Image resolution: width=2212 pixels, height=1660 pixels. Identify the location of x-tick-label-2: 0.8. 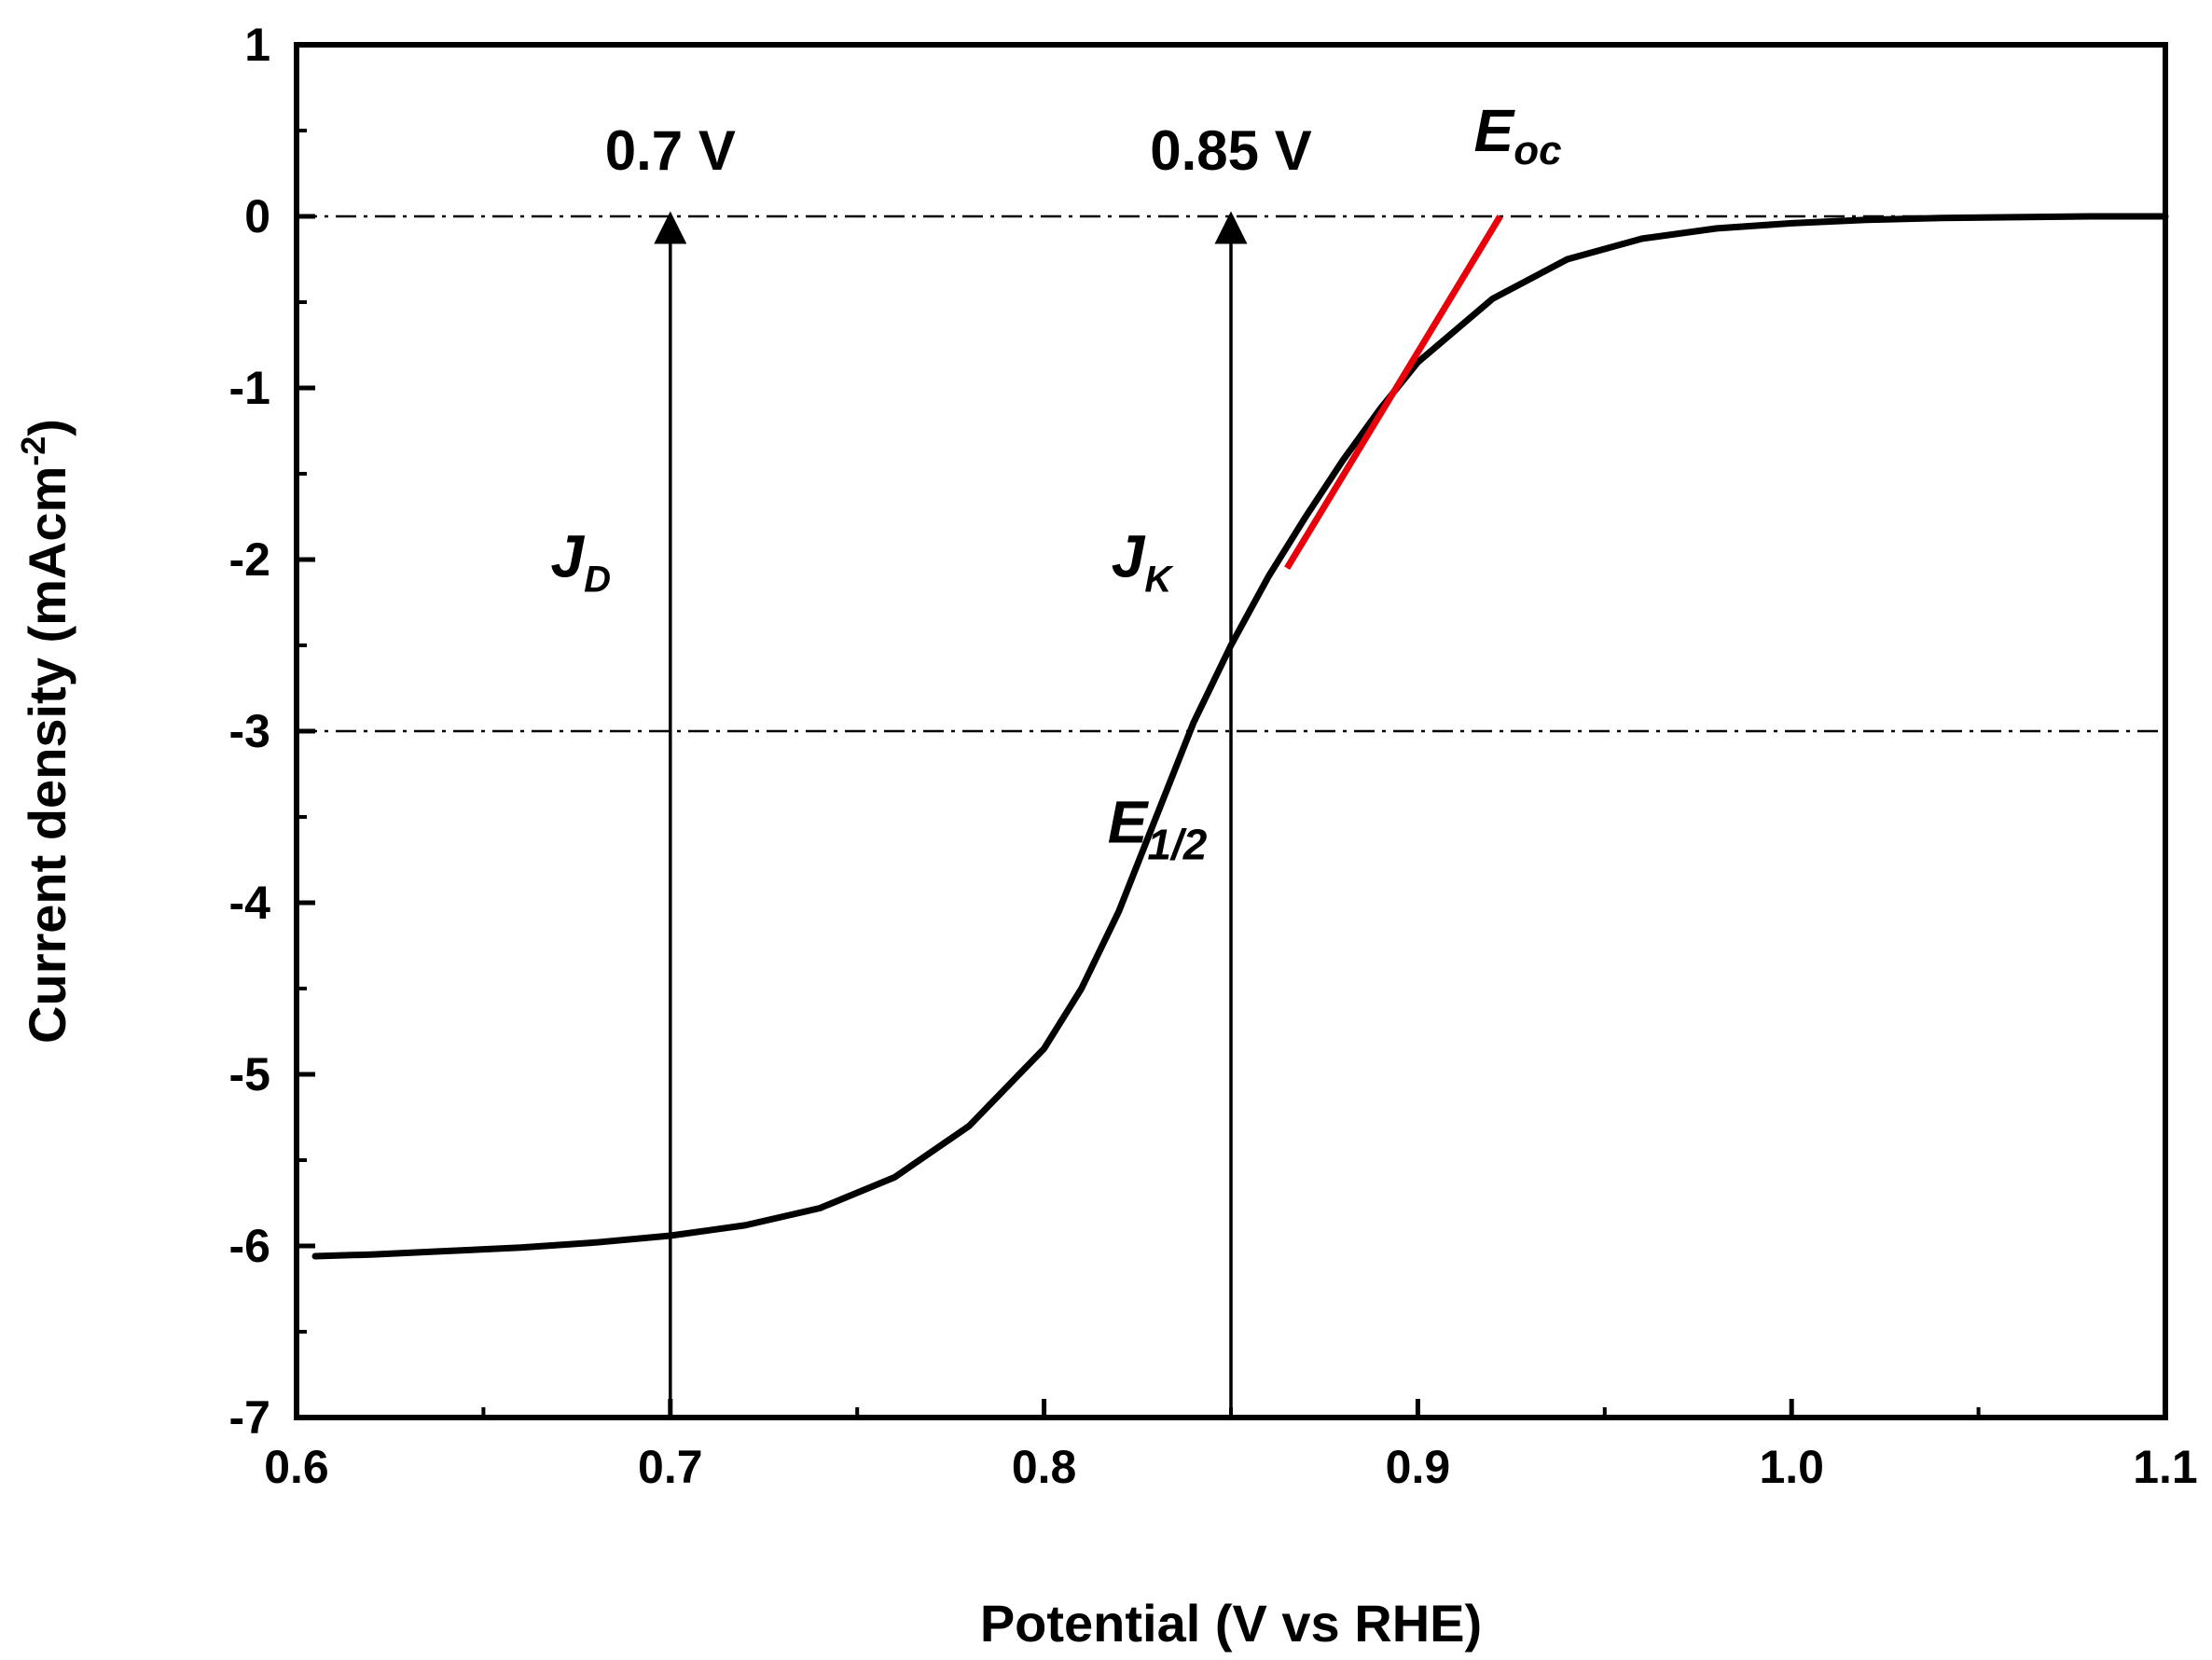
(1044, 1467).